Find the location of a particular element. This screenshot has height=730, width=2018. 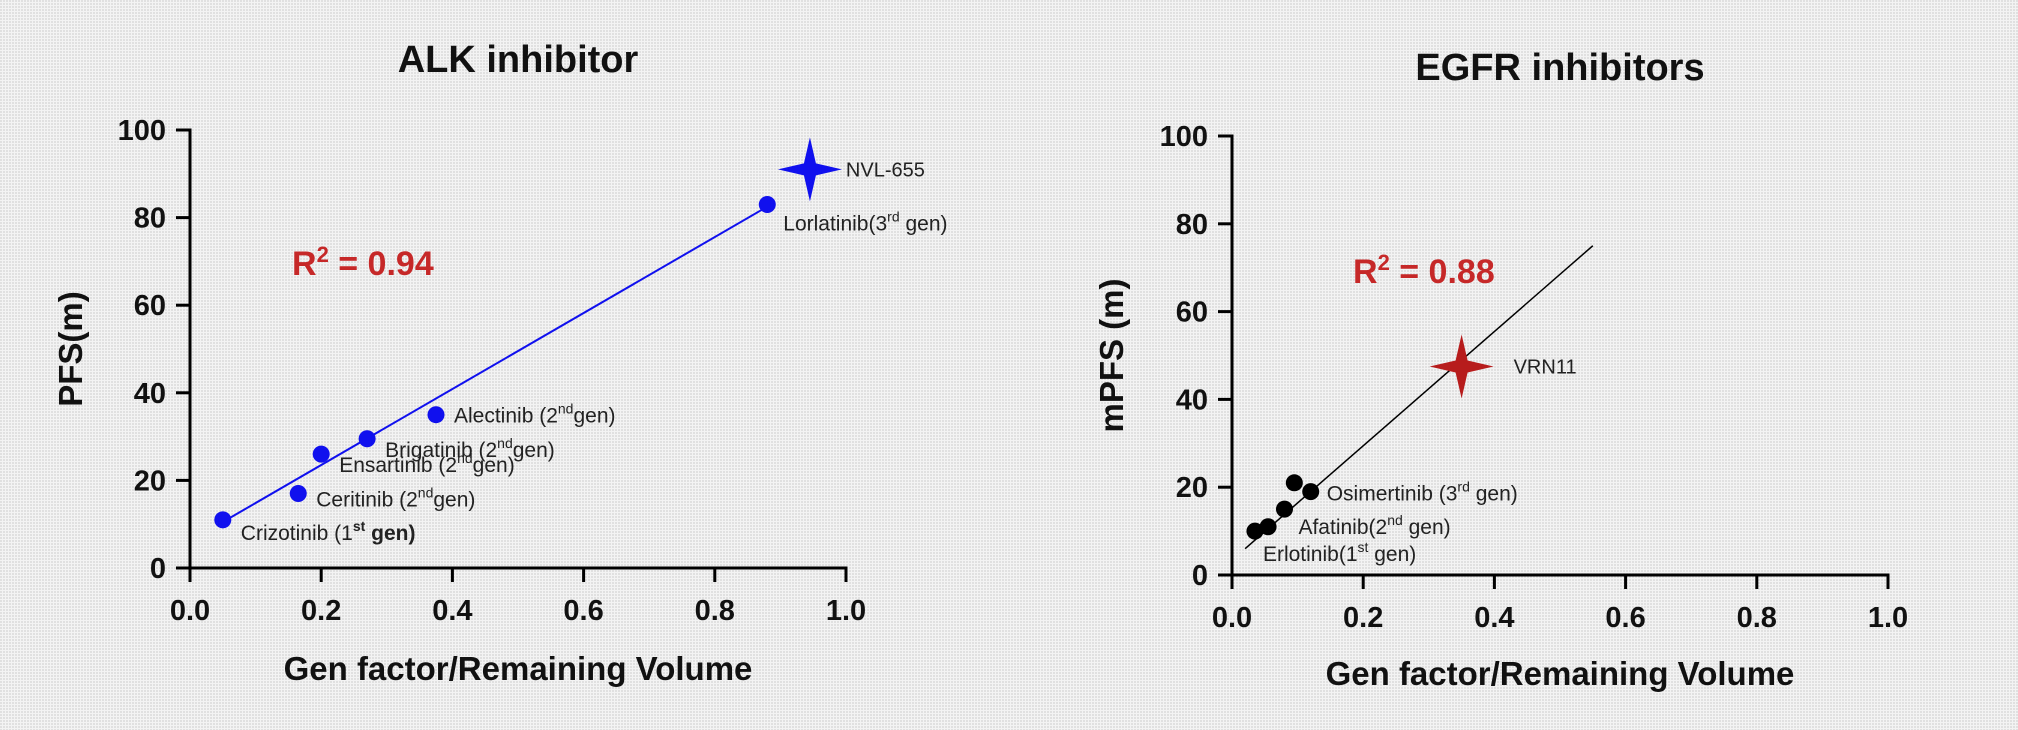

point-label: Osimertinib (3rd gen) is located at coordinates (1422, 492).